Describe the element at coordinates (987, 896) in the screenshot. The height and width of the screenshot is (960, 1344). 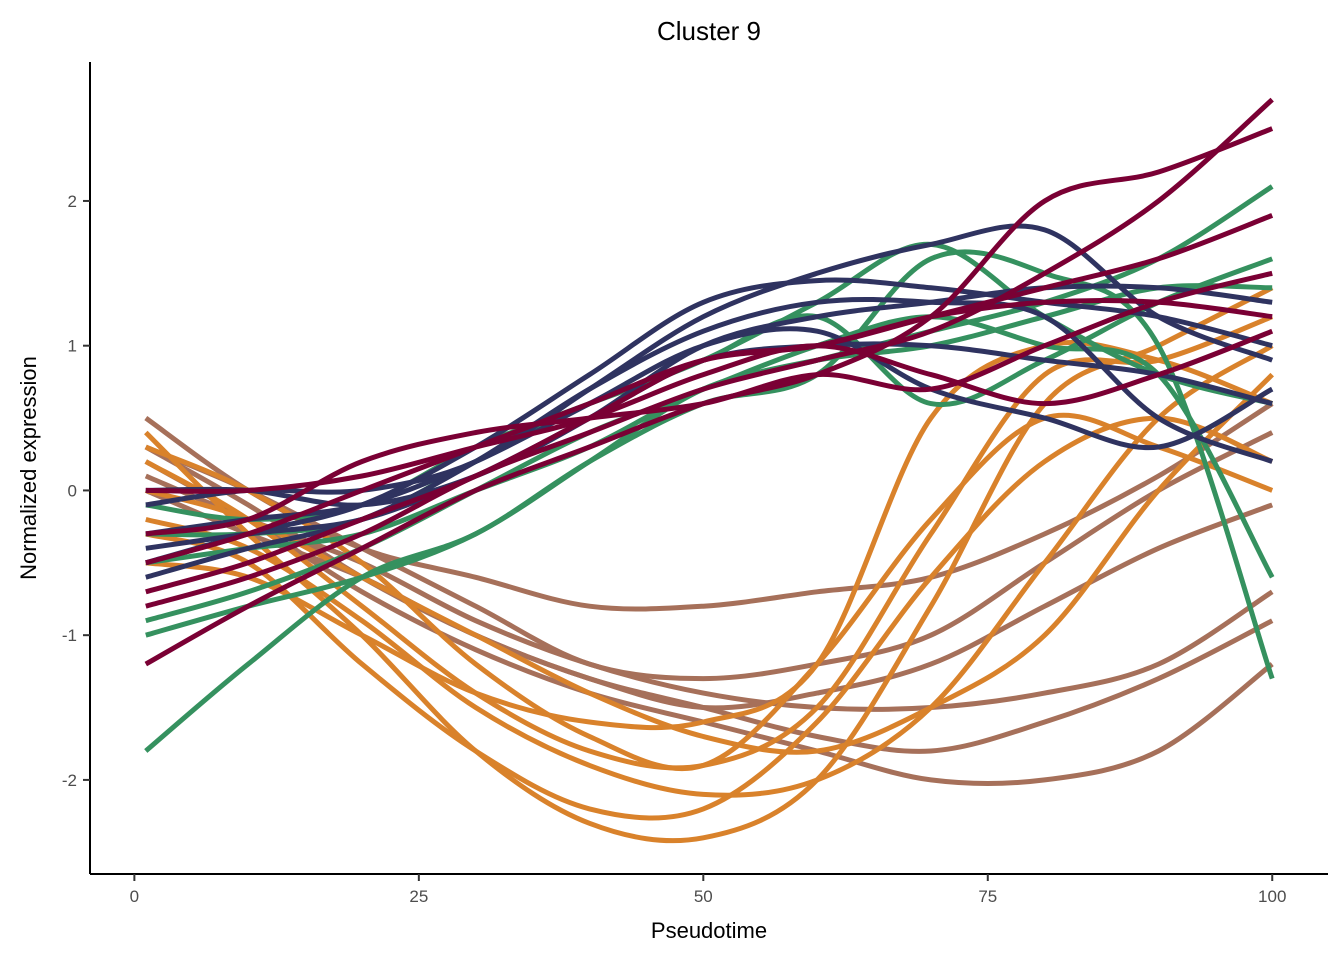
I see `x-tick-label: 75` at that location.